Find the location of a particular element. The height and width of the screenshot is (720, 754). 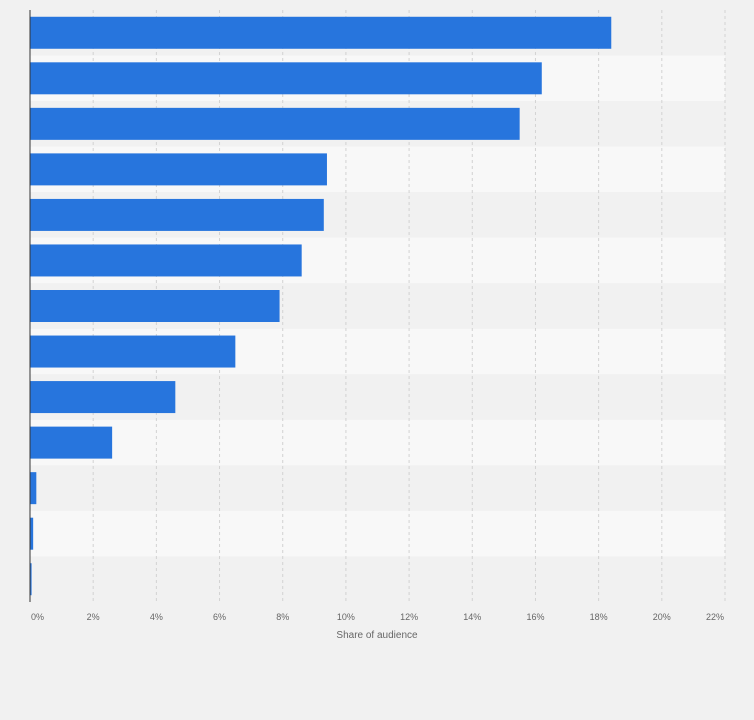

x-axis-title: Share of audience is located at coordinates (377, 635).